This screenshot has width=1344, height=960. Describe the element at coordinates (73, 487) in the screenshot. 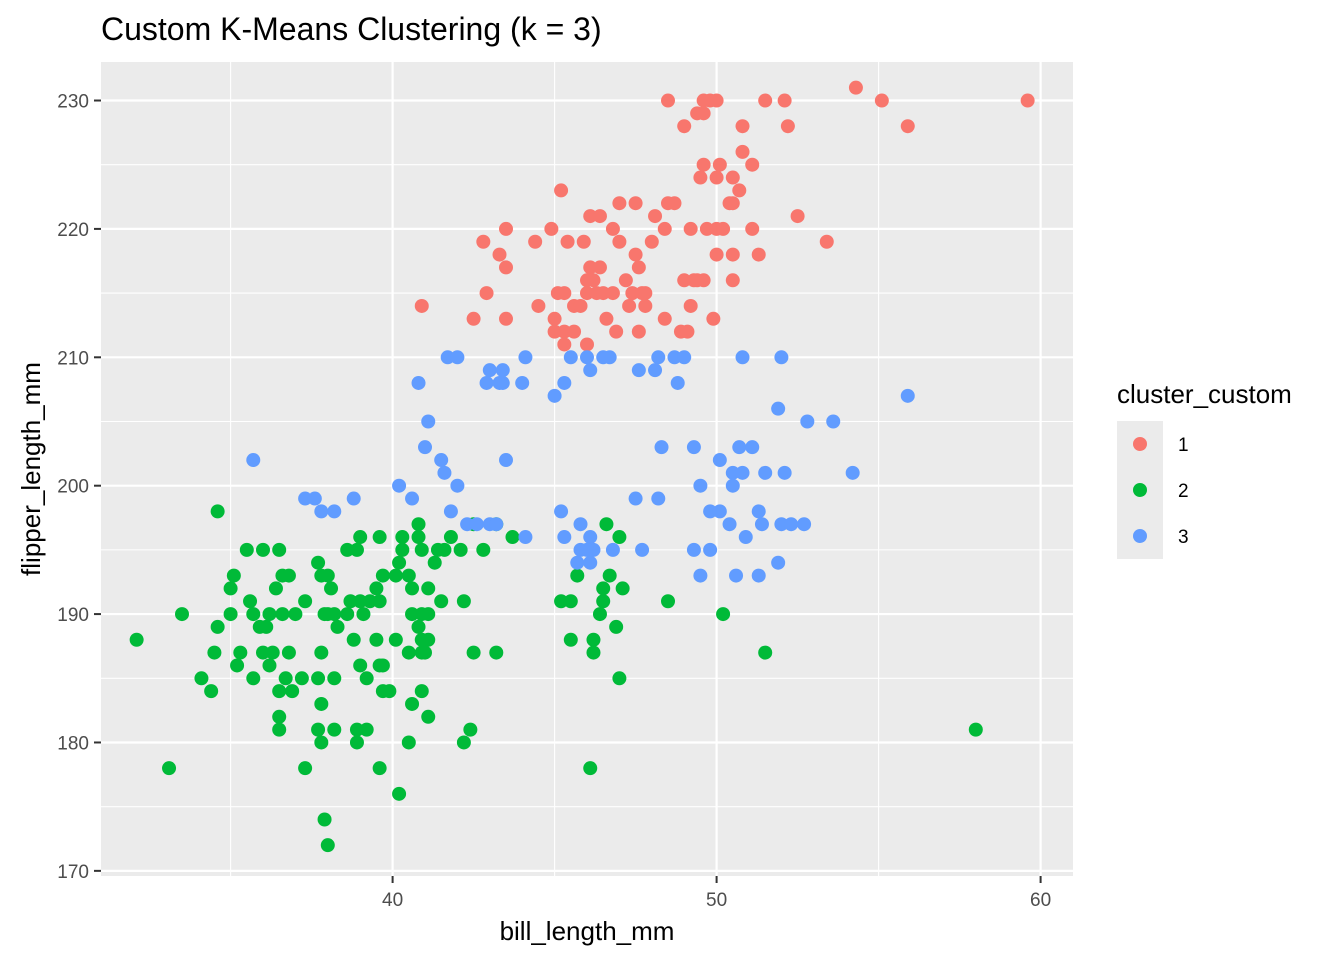

I see `y-tick-label: 200` at that location.